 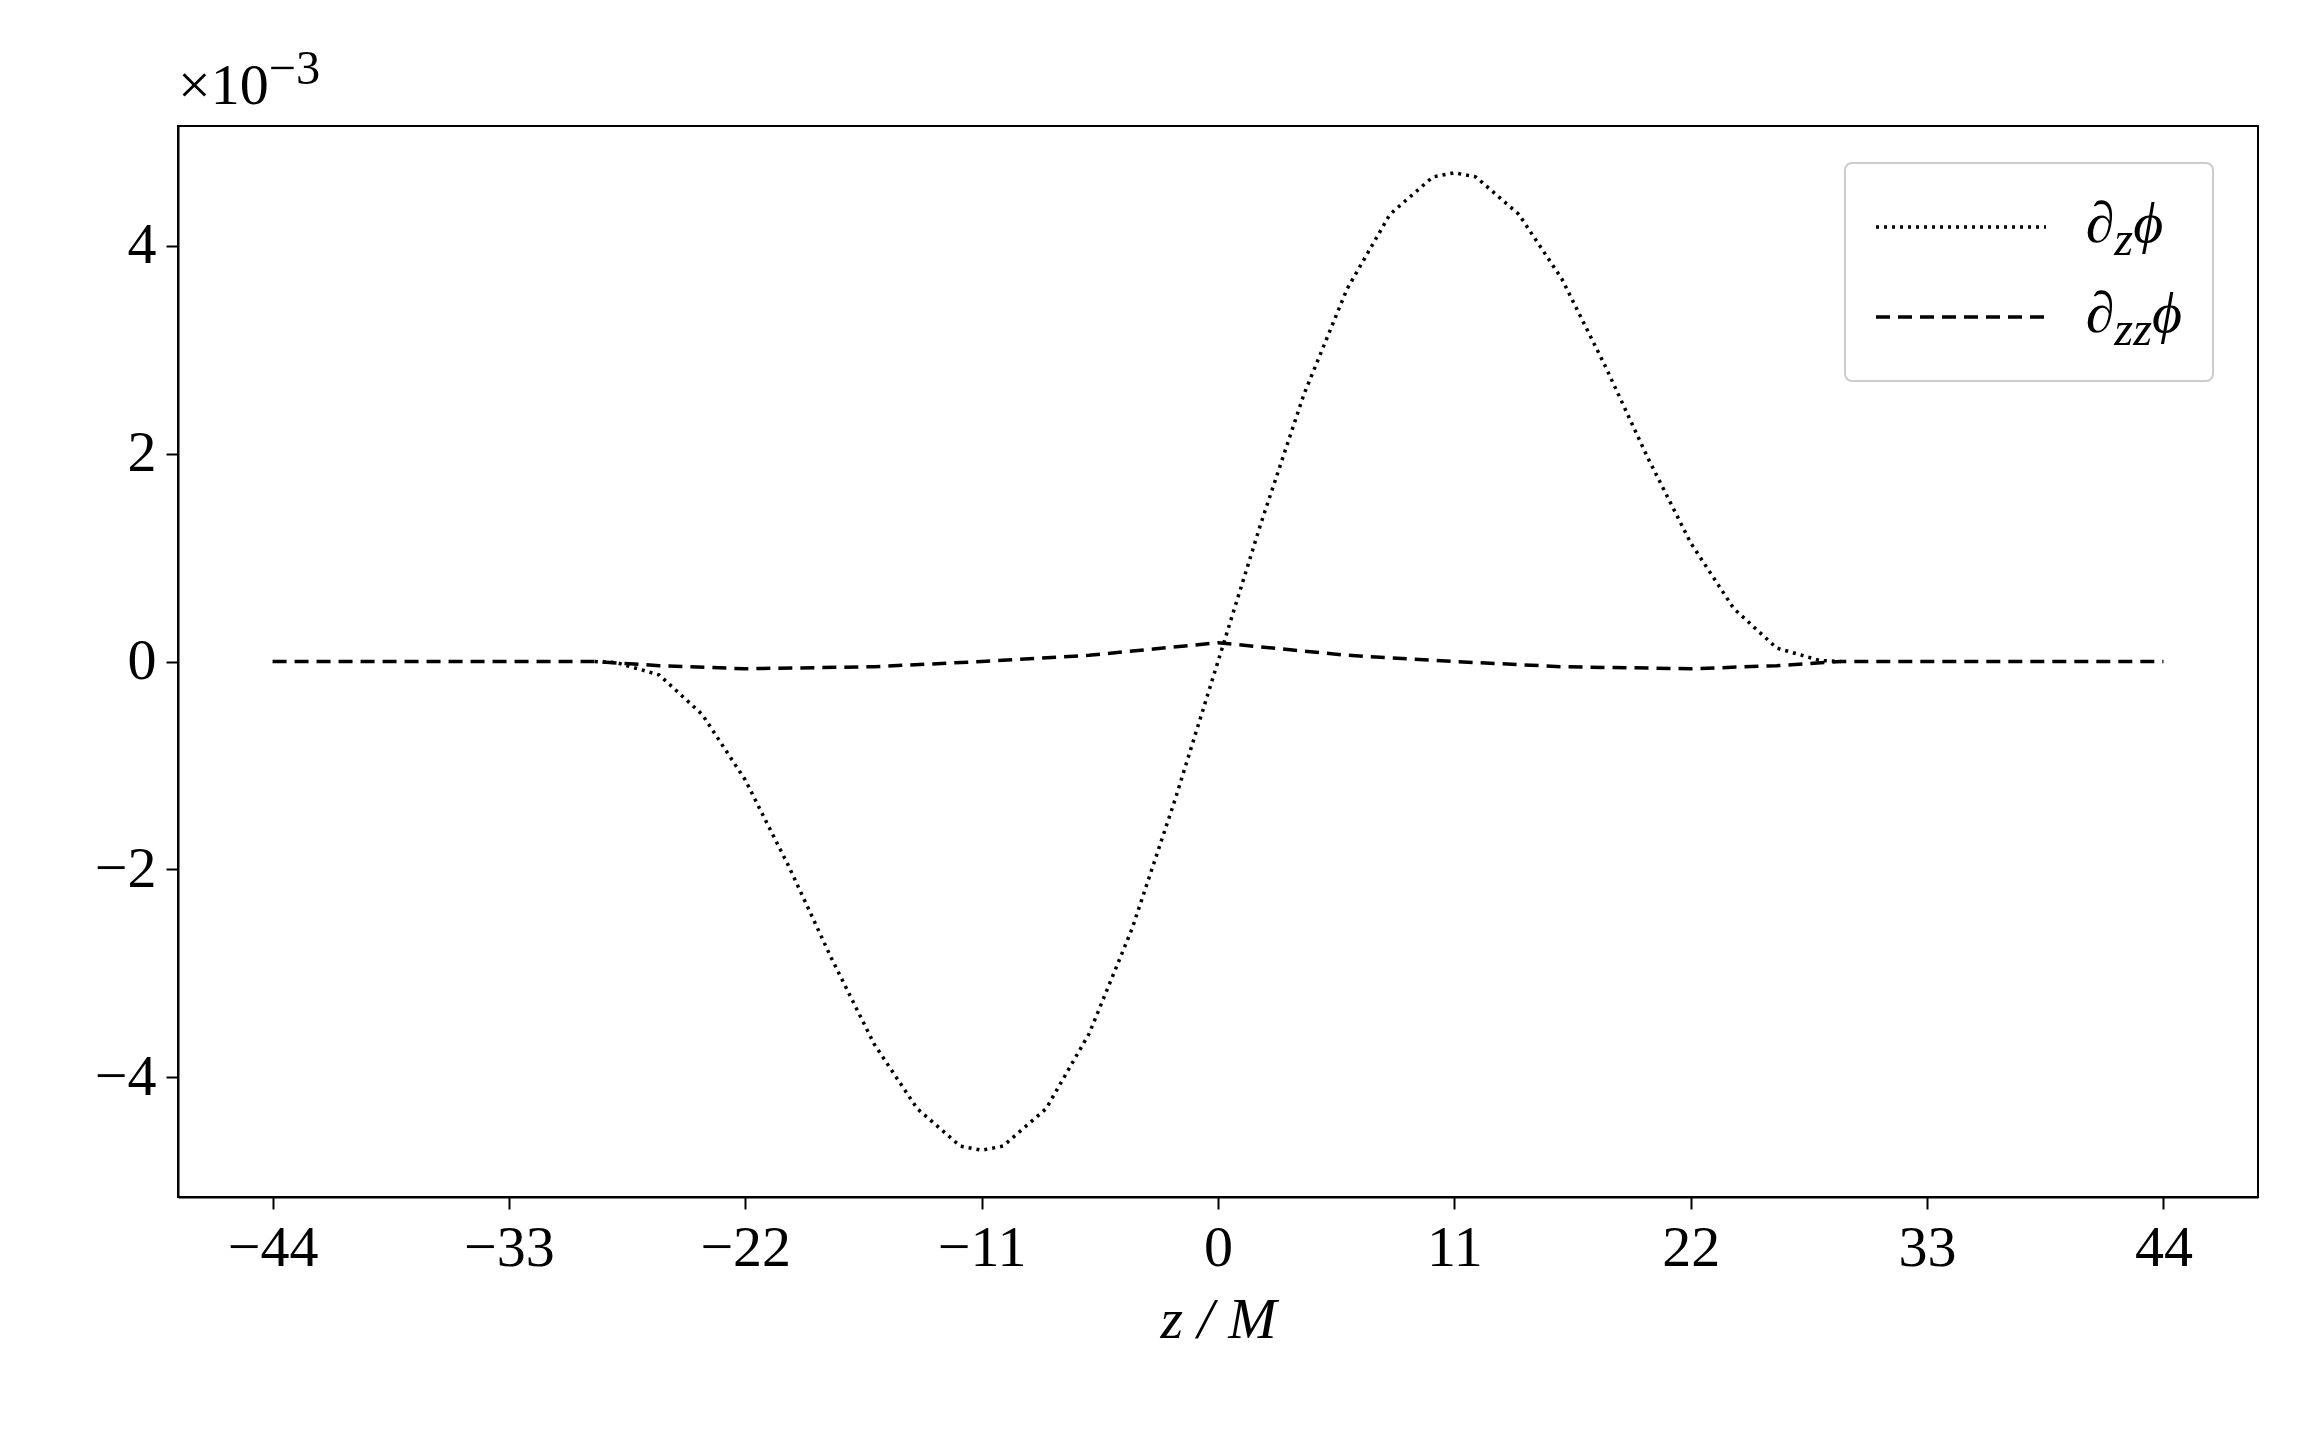 What do you see at coordinates (509, 1246) in the screenshot?
I see `x-tick-label: −33` at bounding box center [509, 1246].